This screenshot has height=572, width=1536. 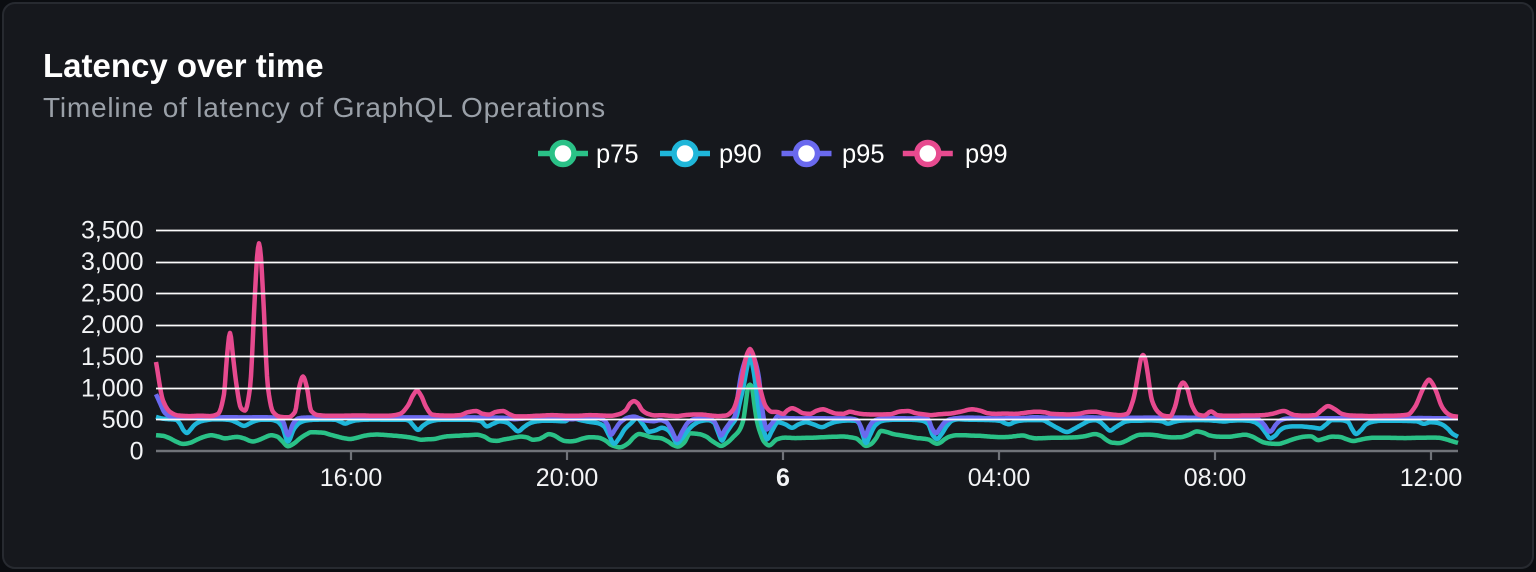 What do you see at coordinates (986, 155) in the screenshot?
I see `svg-text: p99` at bounding box center [986, 155].